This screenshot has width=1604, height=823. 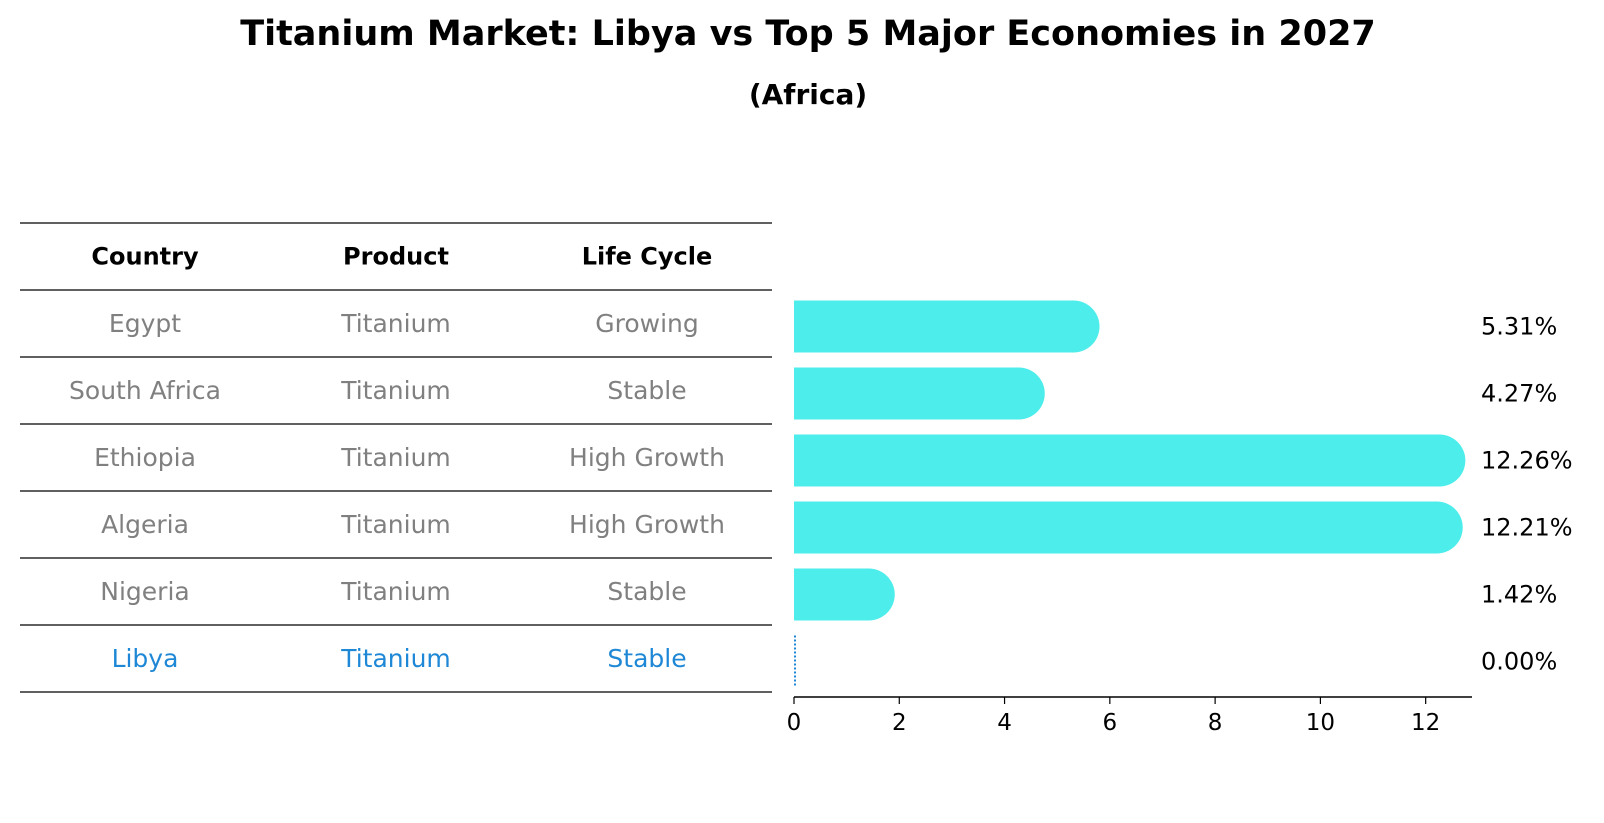 I want to click on x-tick-label: 0, so click(x=794, y=723).